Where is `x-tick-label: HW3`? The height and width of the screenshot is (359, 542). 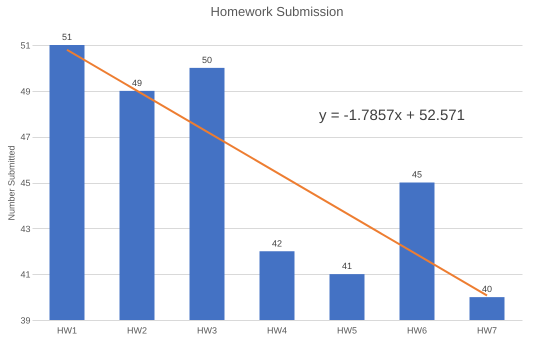 x-tick-label: HW3 is located at coordinates (207, 331).